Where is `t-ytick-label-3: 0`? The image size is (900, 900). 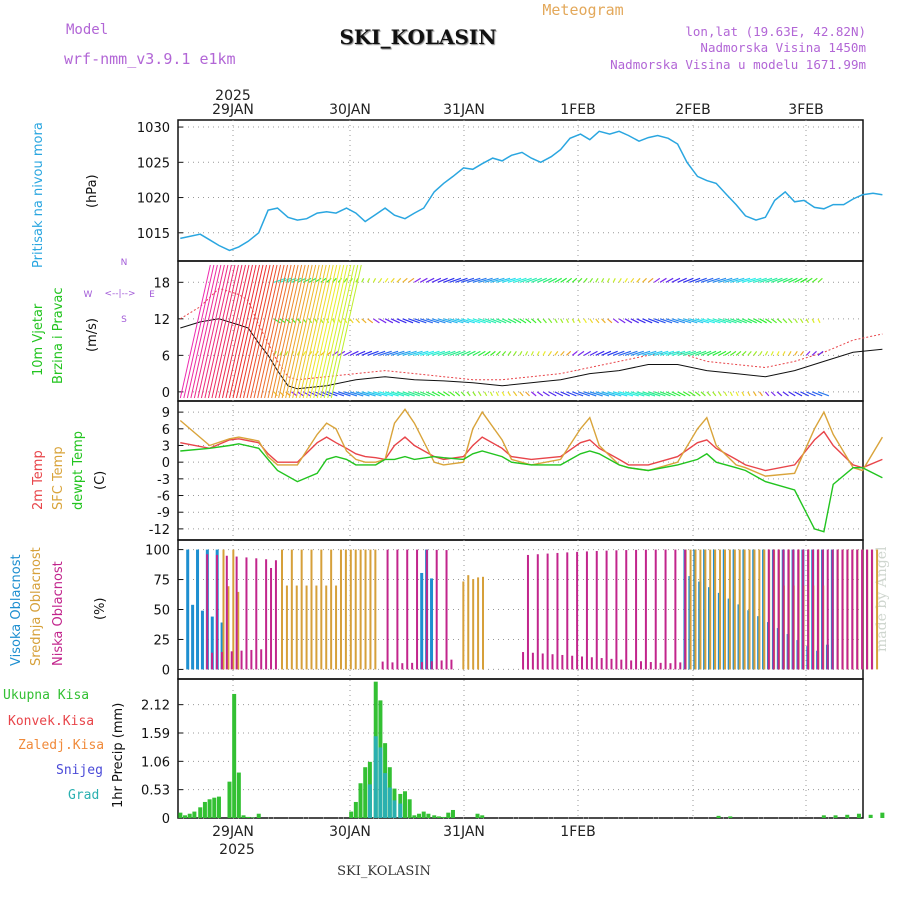 t-ytick-label-3: 0 is located at coordinates (166, 463).